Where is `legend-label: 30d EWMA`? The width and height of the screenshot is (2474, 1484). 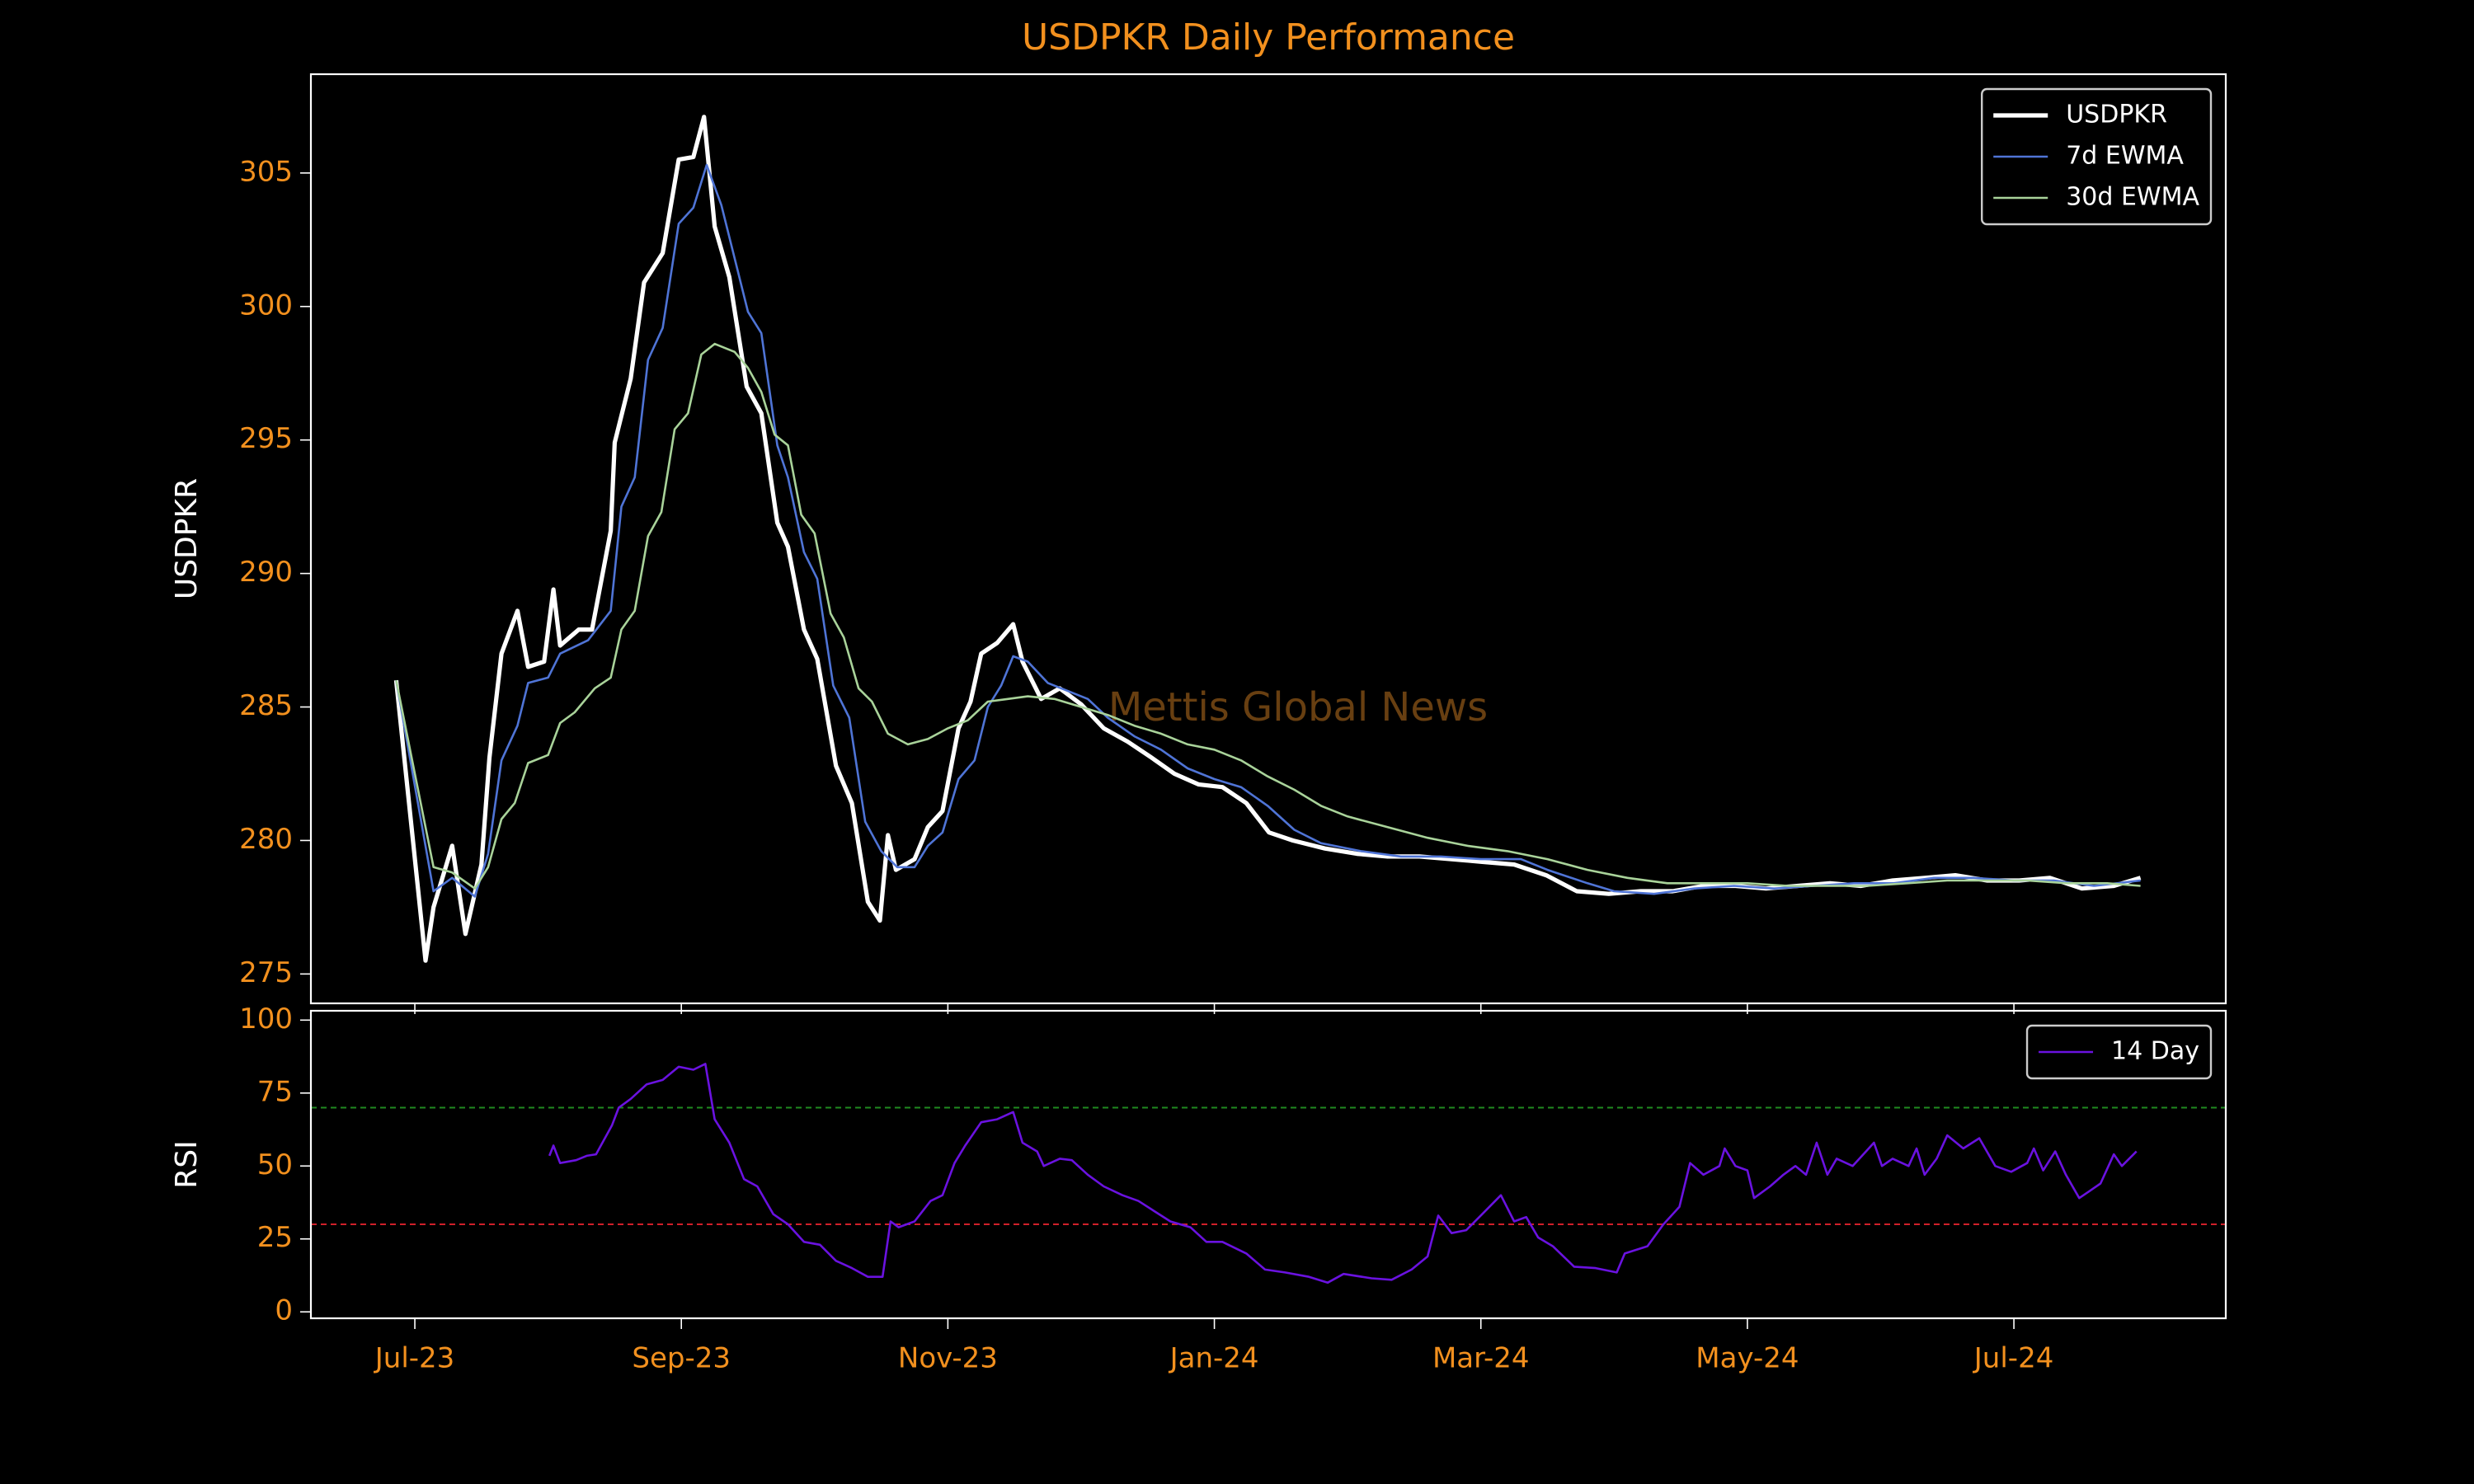 legend-label: 30d EWMA is located at coordinates (2132, 197).